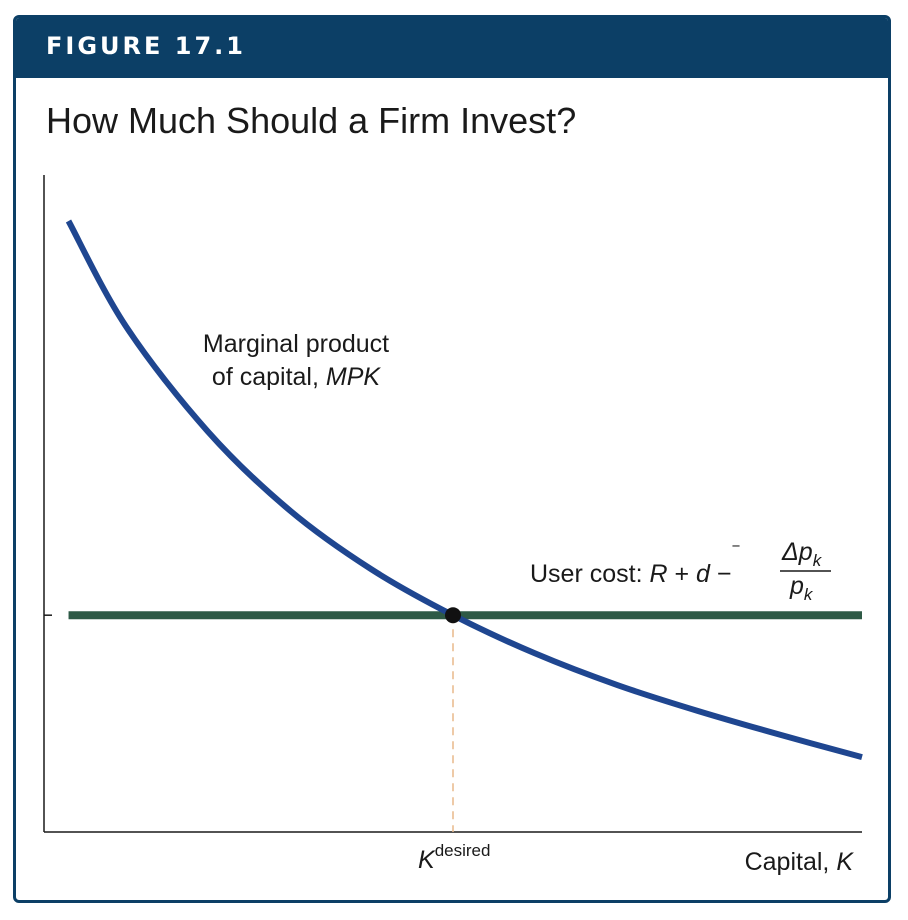  What do you see at coordinates (146, 46) in the screenshot?
I see `figure-label: FIGURE 17.1` at bounding box center [146, 46].